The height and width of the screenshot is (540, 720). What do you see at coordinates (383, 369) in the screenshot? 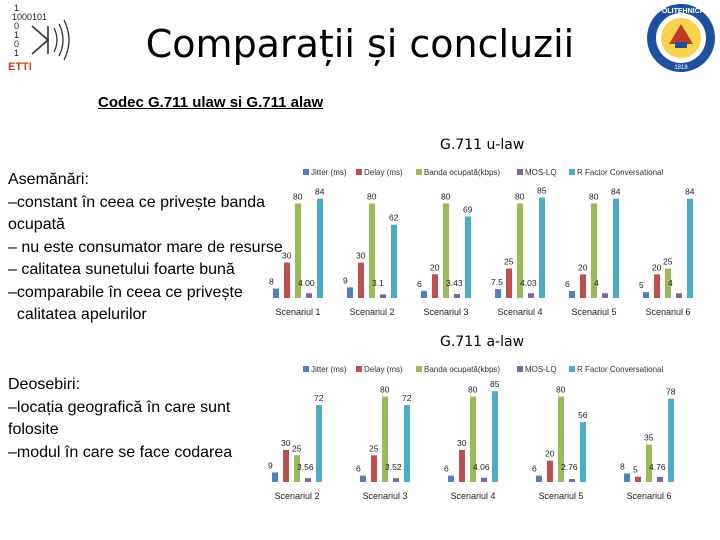
I see `legend-label: Delay (ms)` at bounding box center [383, 369].